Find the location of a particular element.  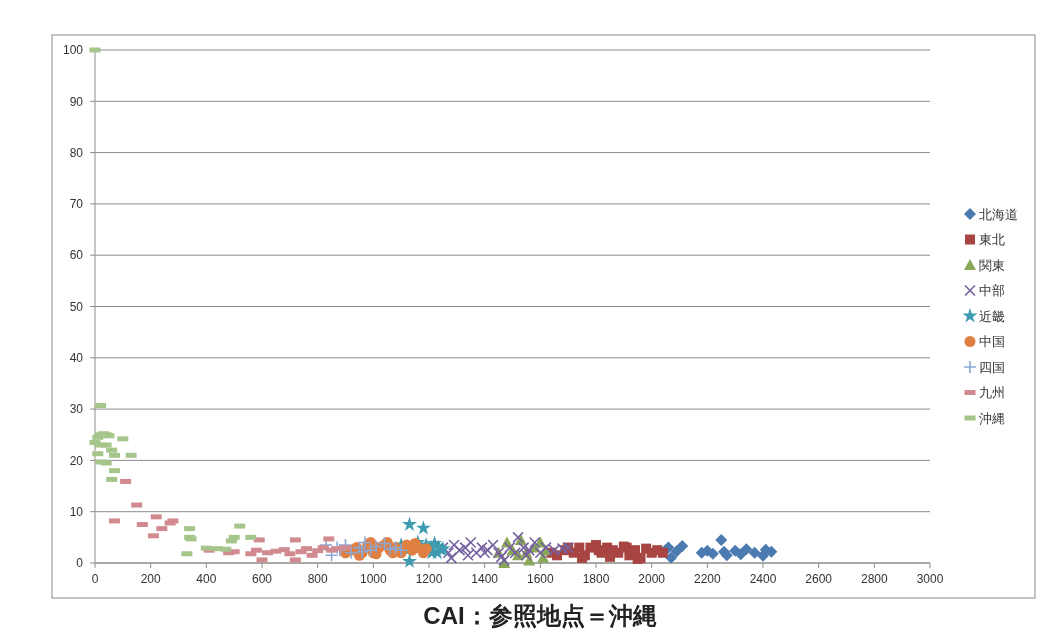

legend-label: 九州 is located at coordinates (992, 393).